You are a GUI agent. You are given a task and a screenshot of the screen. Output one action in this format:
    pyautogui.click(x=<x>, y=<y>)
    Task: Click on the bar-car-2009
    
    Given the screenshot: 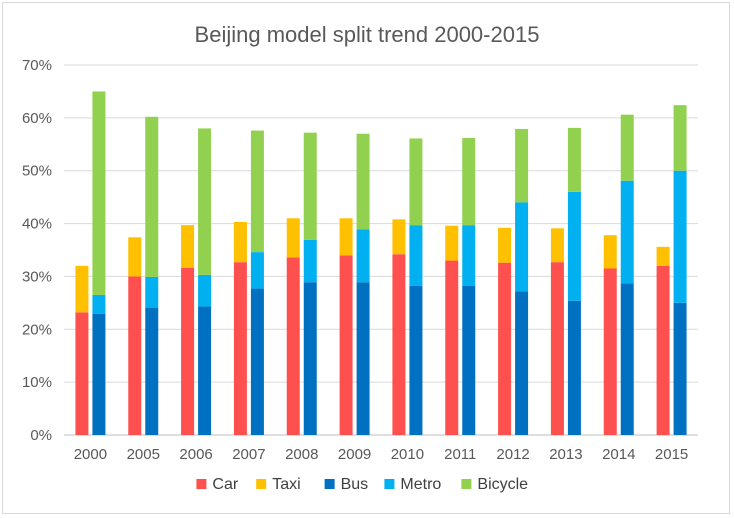 What is the action you would take?
    pyautogui.click(x=346, y=345)
    